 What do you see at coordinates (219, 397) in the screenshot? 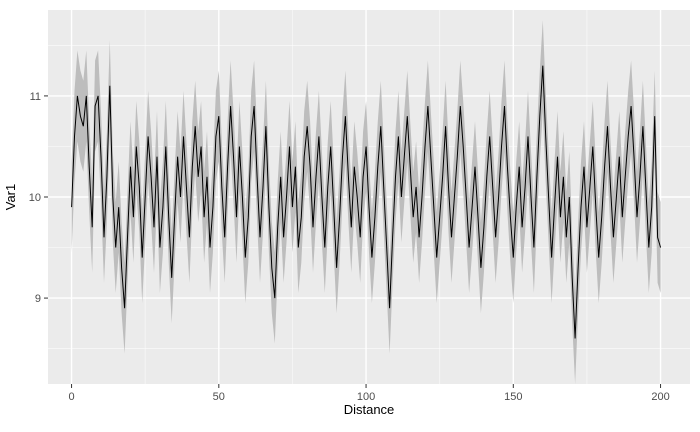
I see `x-tick-label: 50` at bounding box center [219, 397].